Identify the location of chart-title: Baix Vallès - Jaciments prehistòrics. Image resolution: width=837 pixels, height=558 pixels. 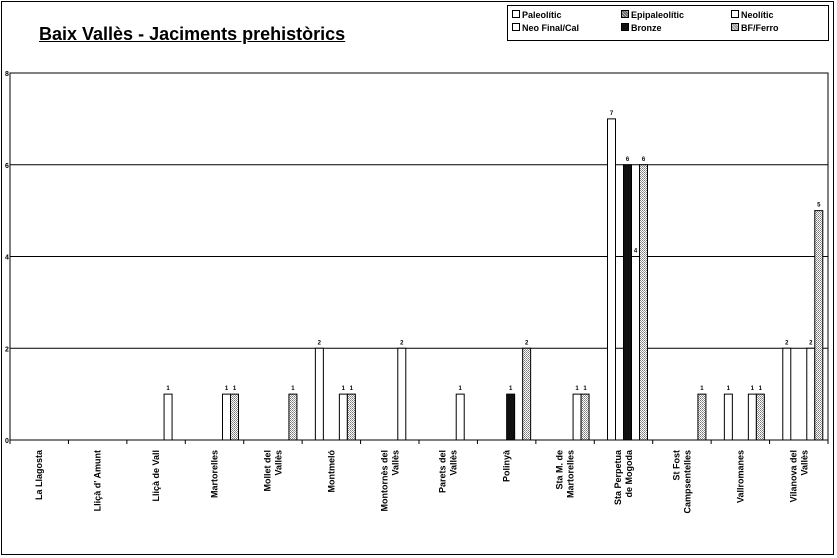
(192, 34).